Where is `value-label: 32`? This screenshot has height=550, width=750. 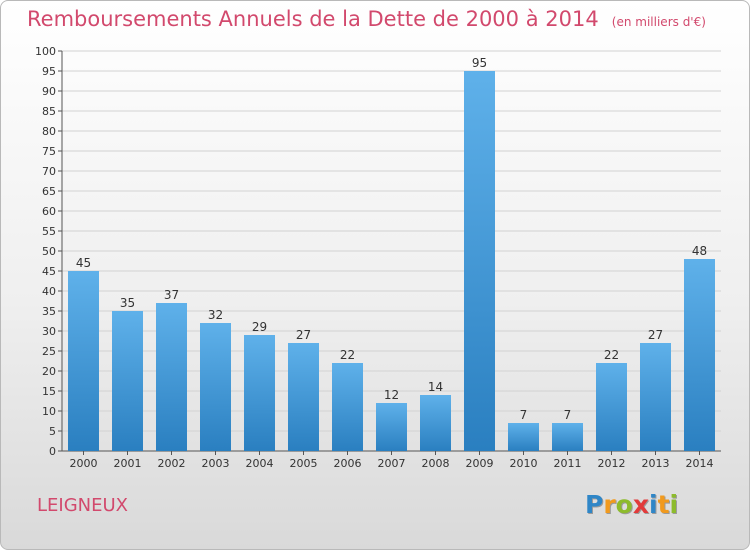 value-label: 32 is located at coordinates (215, 315).